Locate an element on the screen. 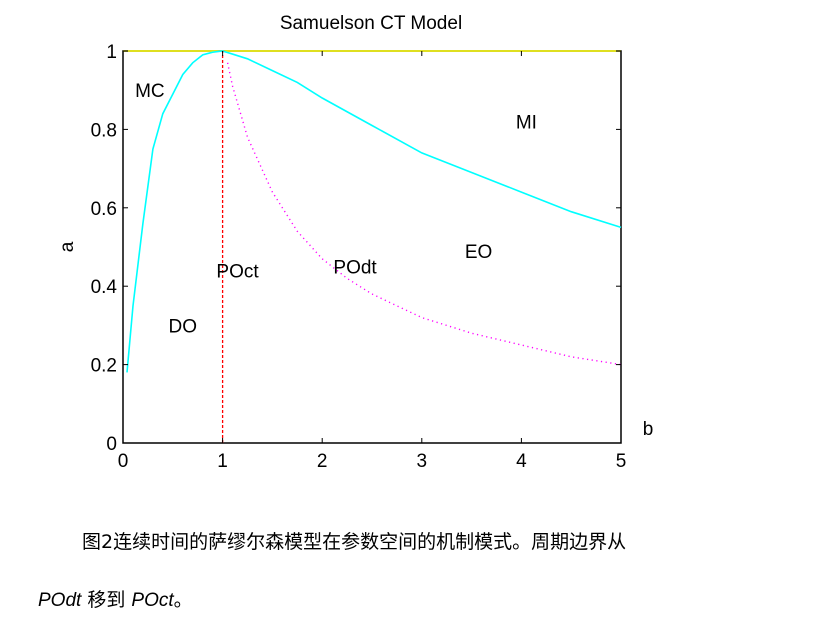  x-tick-label: 1 is located at coordinates (222, 461).